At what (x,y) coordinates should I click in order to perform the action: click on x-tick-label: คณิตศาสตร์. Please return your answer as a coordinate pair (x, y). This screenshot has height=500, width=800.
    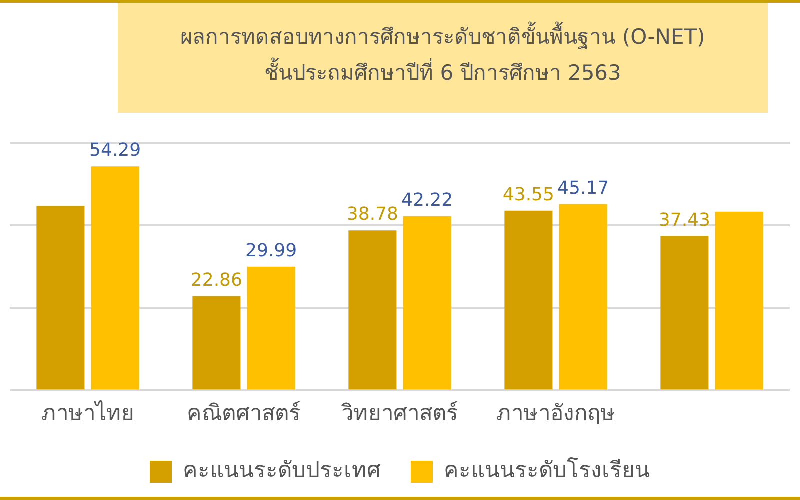
    Looking at the image, I should click on (244, 414).